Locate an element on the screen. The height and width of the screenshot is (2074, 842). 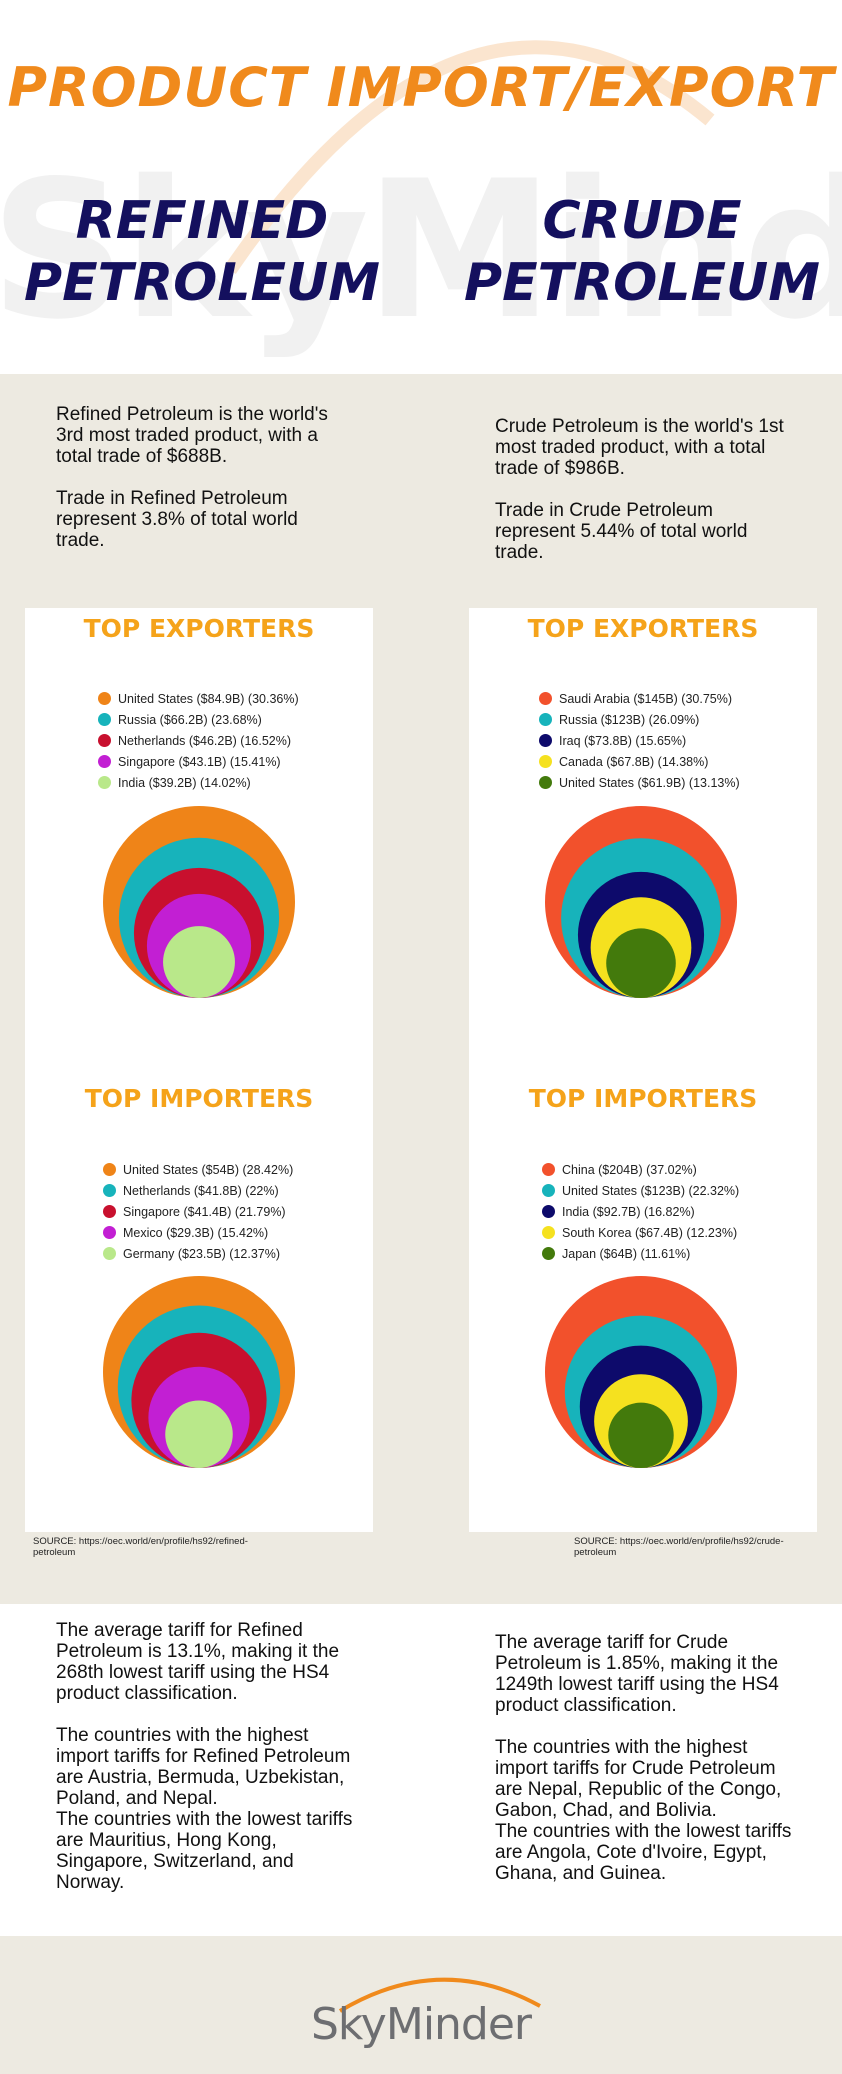
legend-label: India ($92.7B) (16.82%) is located at coordinates (628, 1211).